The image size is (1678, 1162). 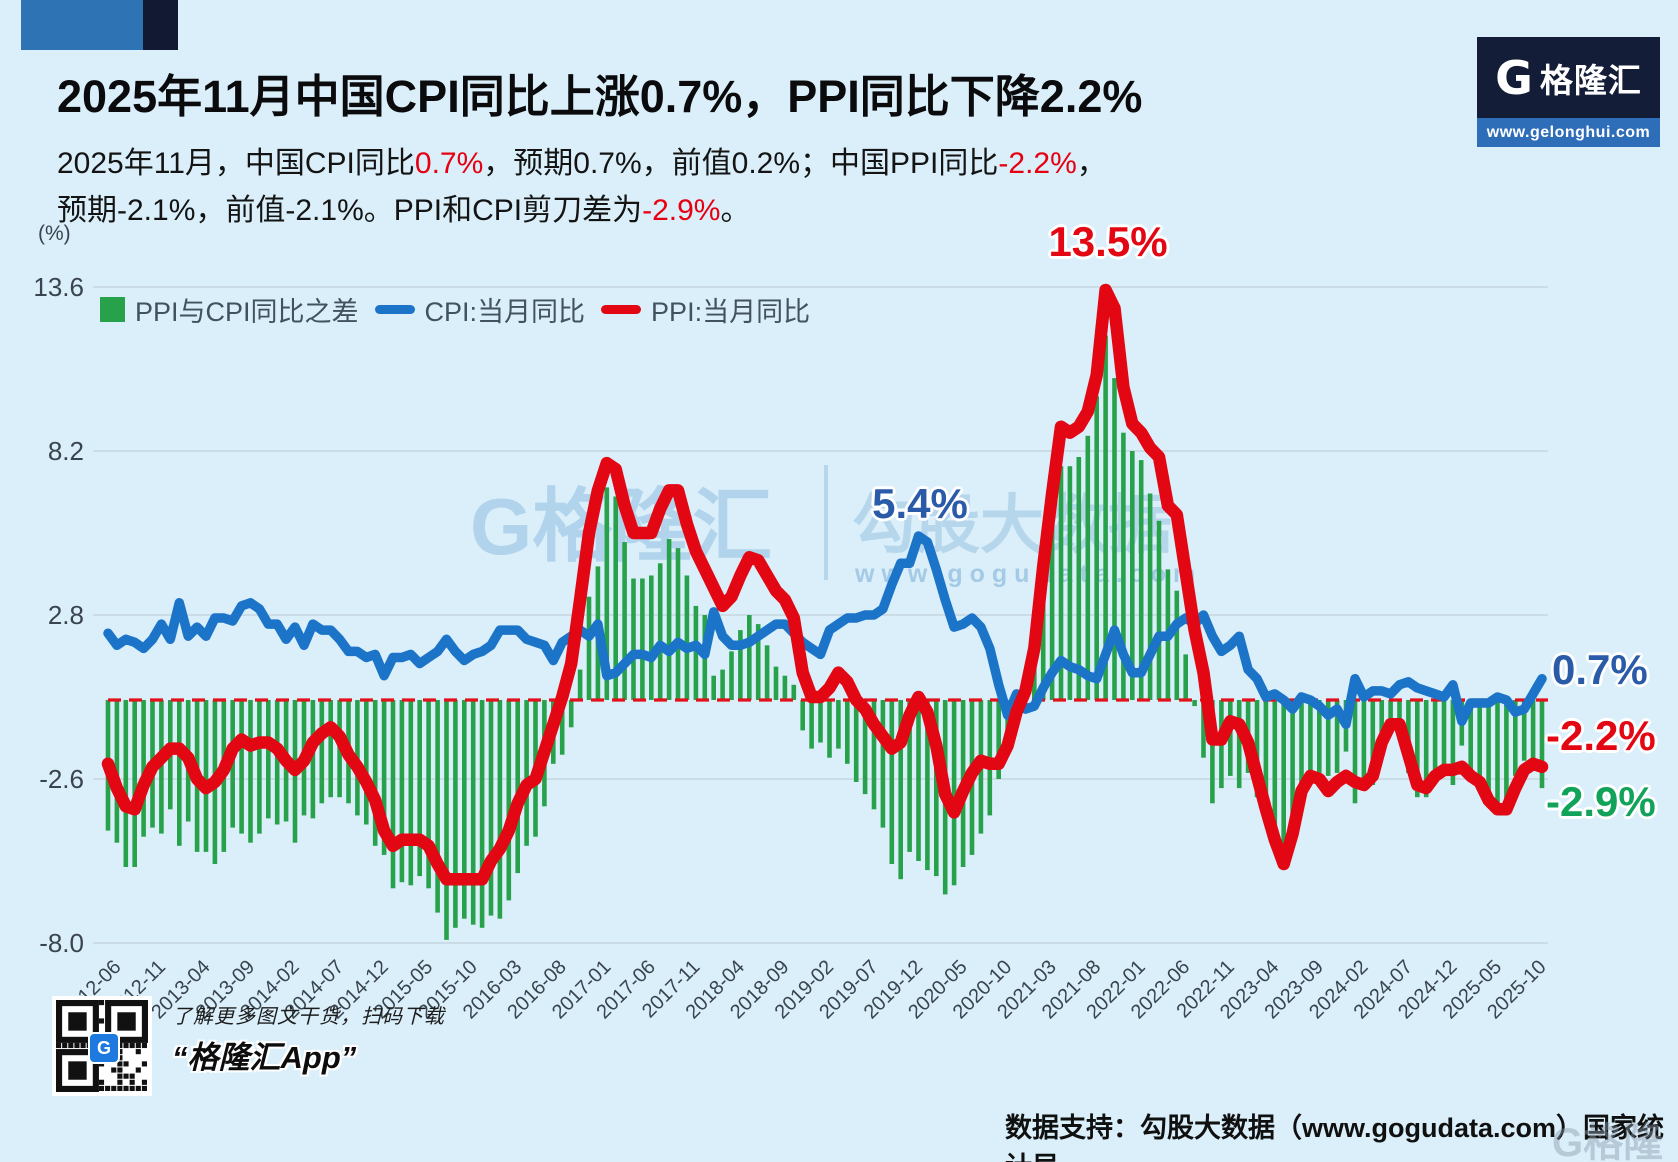 I want to click on data-credit: 数据支持：勾股大数据（www.gogudata.com）国家统计局, so click(x=1335, y=1137).